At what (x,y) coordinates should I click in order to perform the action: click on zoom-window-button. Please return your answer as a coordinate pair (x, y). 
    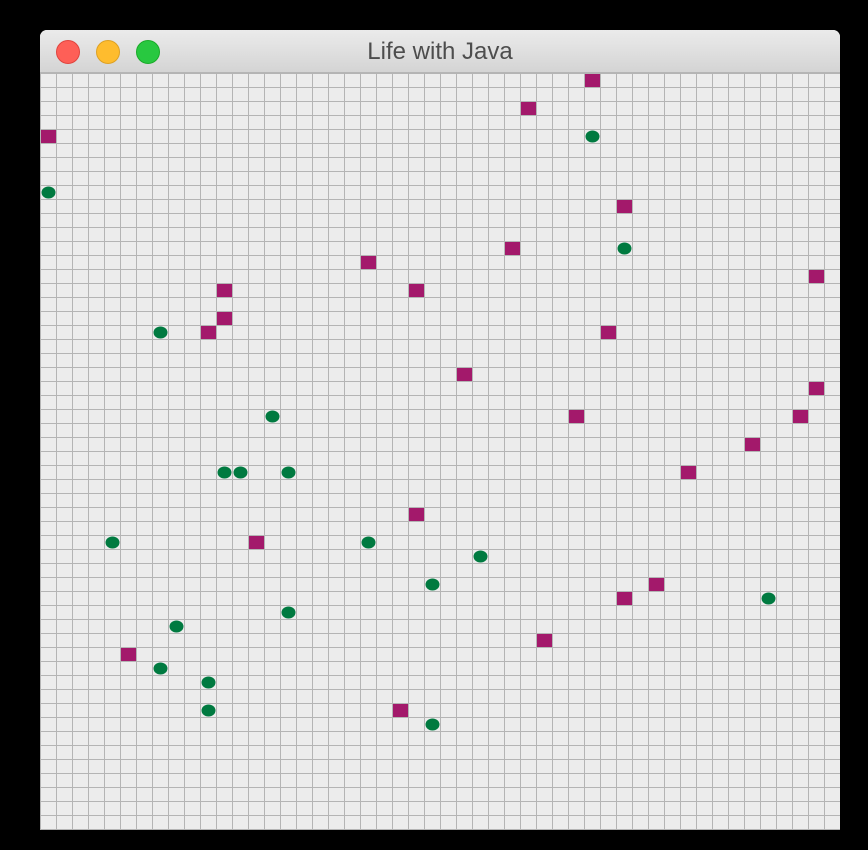
    Looking at the image, I should click on (148, 52).